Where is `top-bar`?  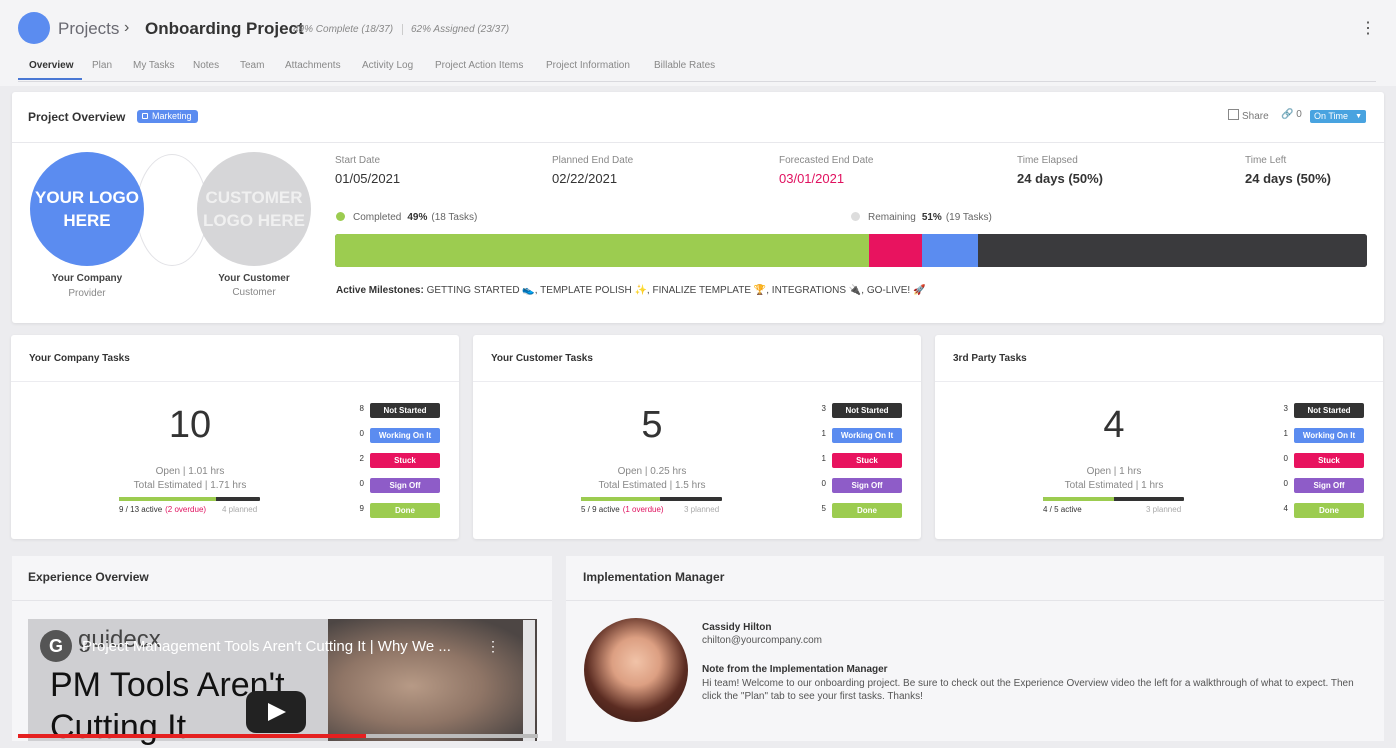
top-bar is located at coordinates (698, 43).